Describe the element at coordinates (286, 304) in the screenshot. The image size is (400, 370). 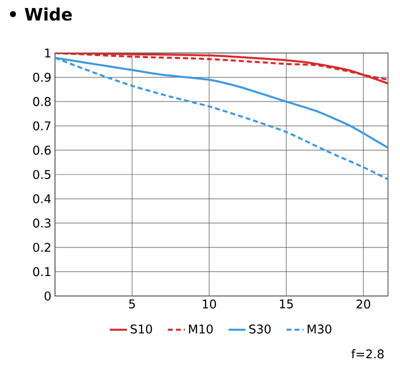
I see `x-tick-label: 15` at that location.